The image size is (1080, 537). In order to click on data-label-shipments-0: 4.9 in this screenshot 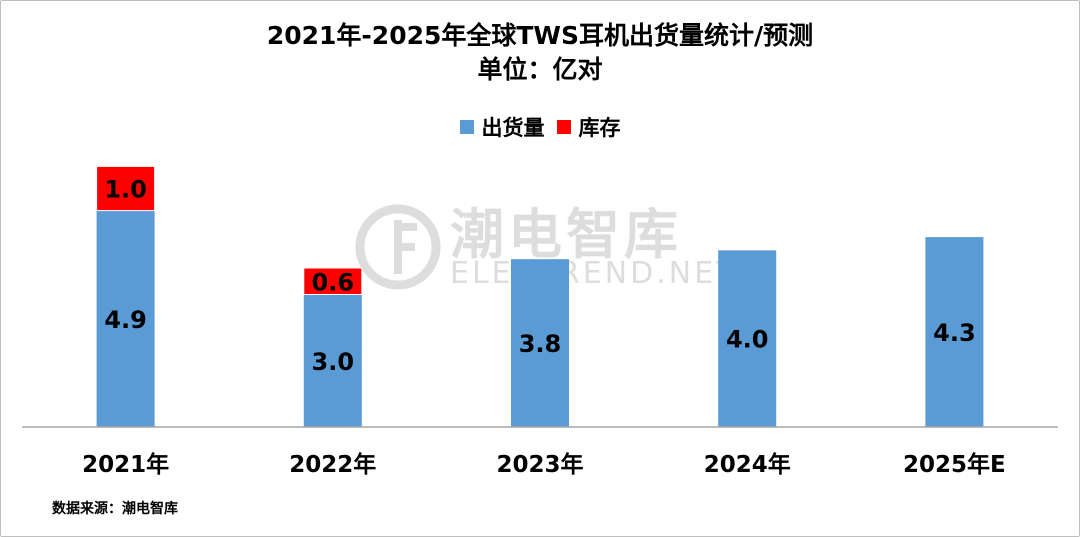, I will do `click(125, 320)`.